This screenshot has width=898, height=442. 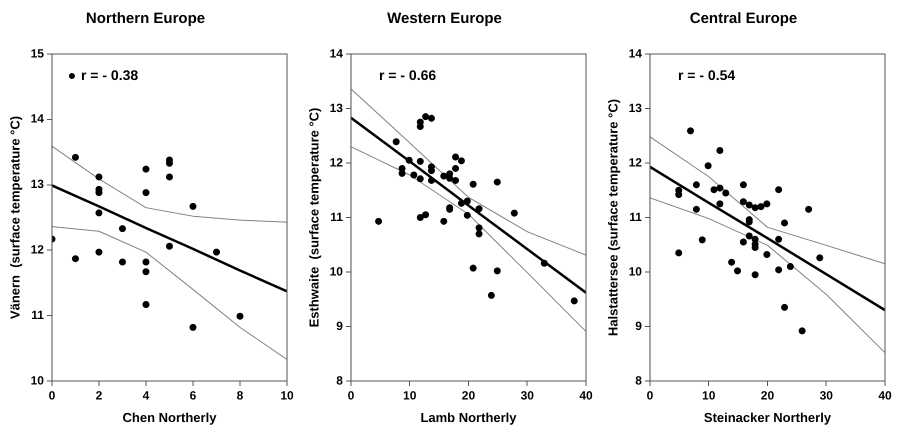 I want to click on x-axis-title: Steinacker Northerly, so click(x=768, y=417).